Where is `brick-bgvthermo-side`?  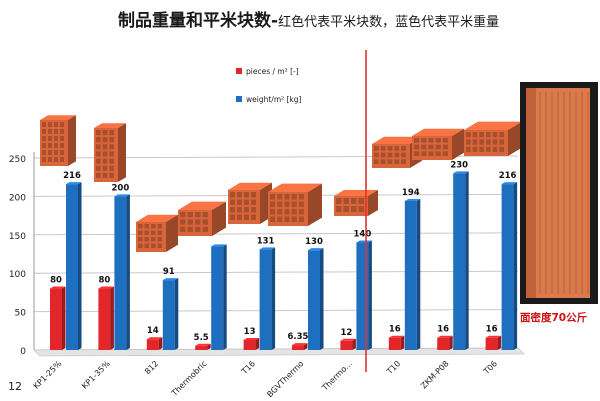 brick-bgvthermo-side is located at coordinates (315, 204).